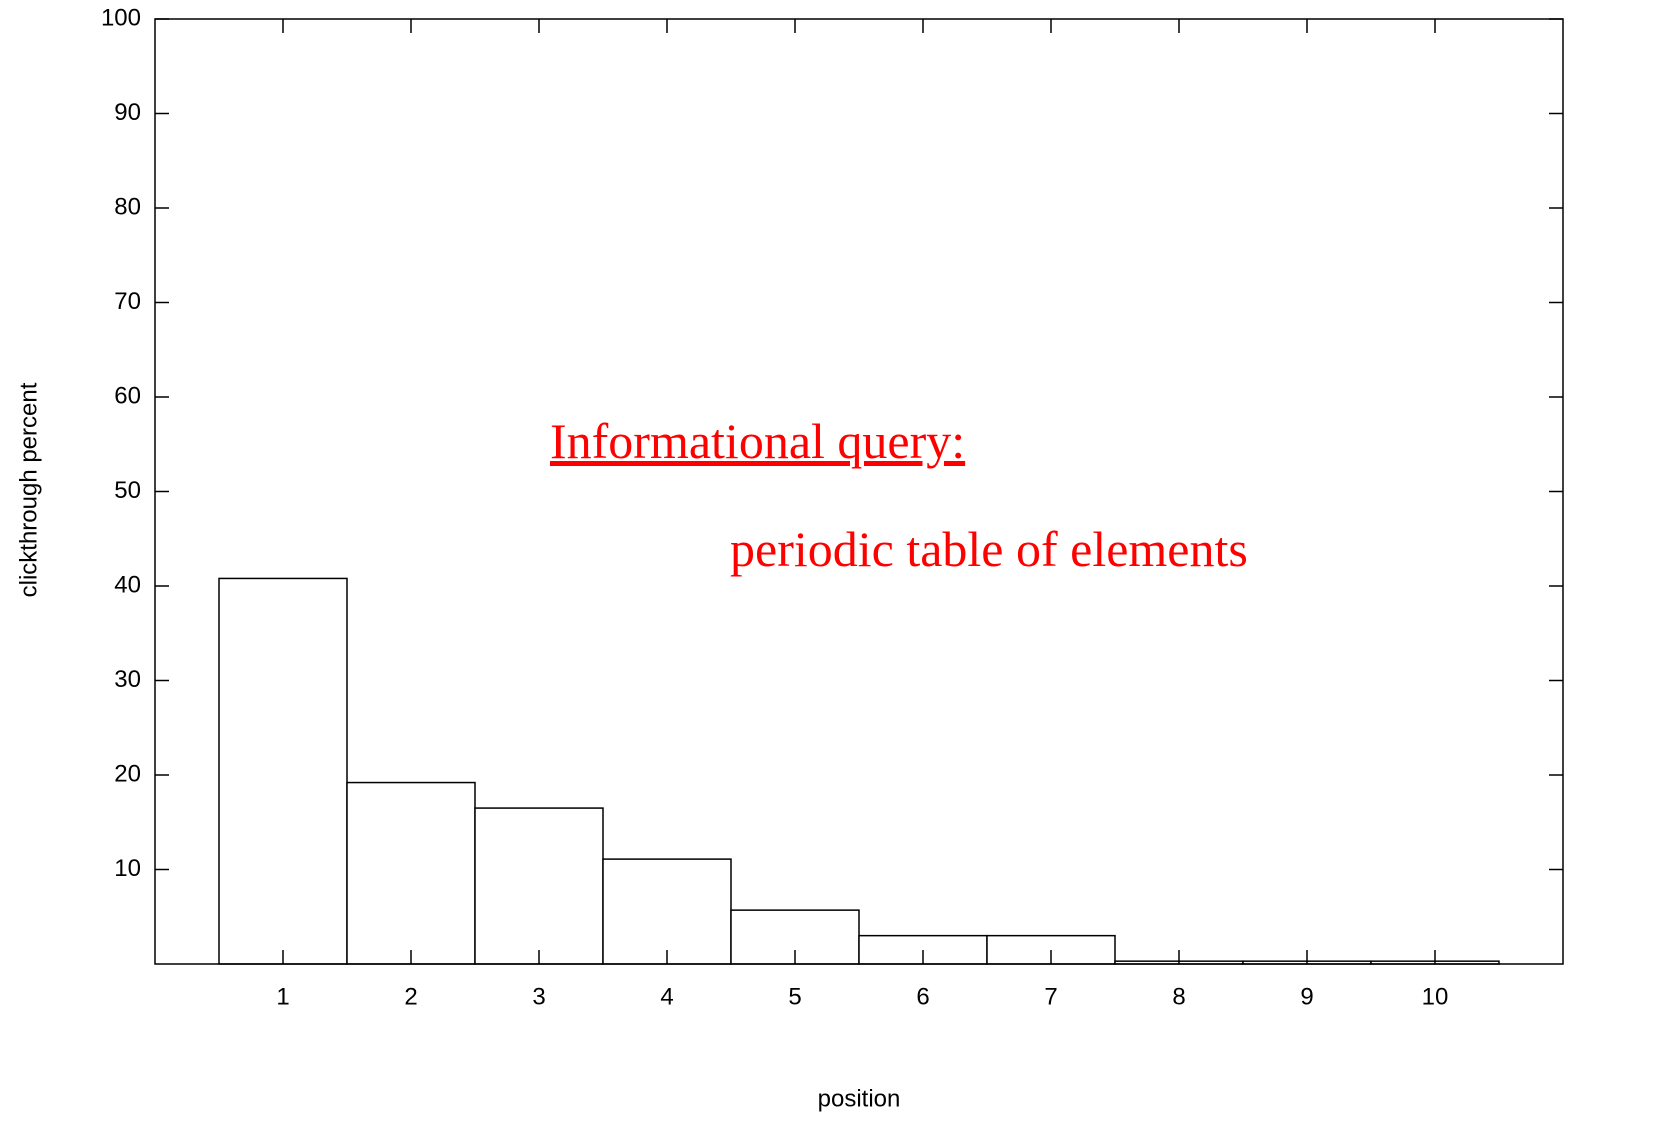 Image resolution: width=1674 pixels, height=1131 pixels. What do you see at coordinates (127, 584) in the screenshot?
I see `y-tick-label: 40` at bounding box center [127, 584].